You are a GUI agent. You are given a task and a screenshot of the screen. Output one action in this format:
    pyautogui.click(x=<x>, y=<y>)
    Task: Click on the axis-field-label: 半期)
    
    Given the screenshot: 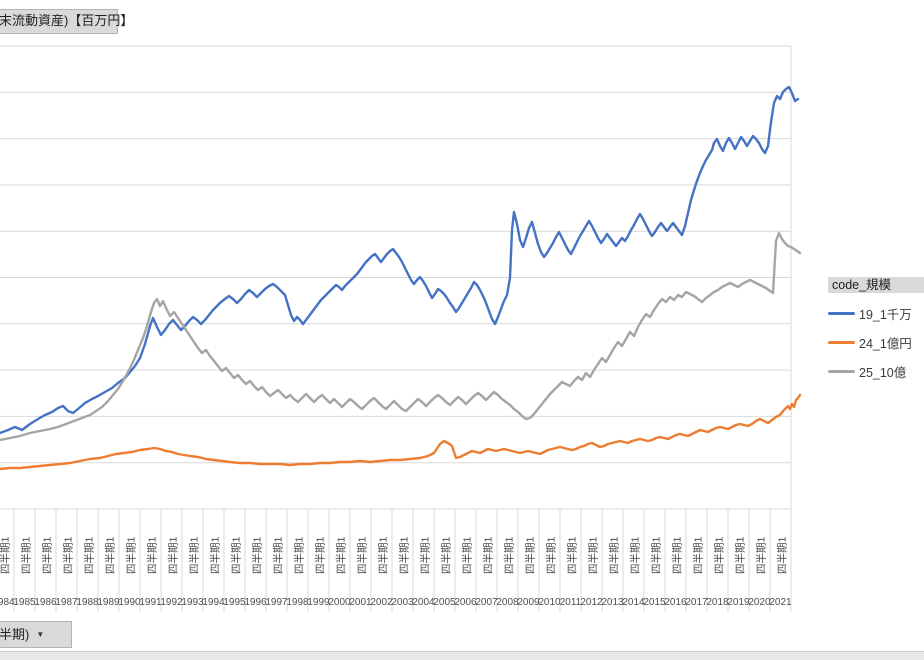 What is the action you would take?
    pyautogui.click(x=15, y=634)
    